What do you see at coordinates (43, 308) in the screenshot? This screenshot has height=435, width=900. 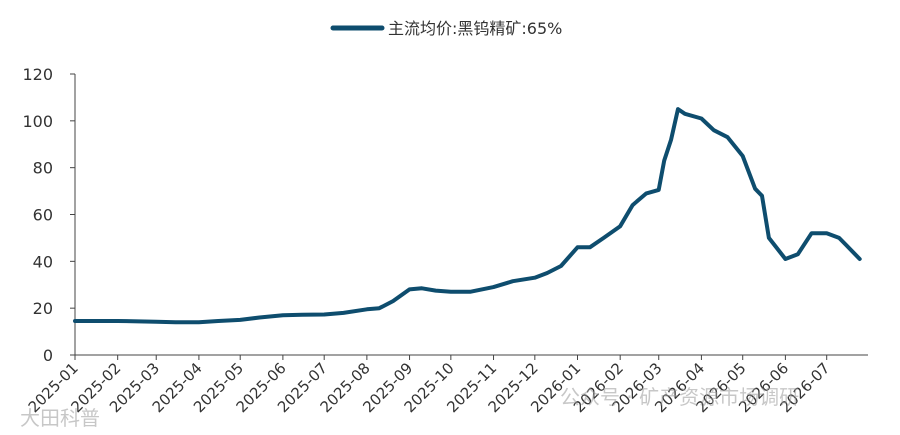 I see `y-tick-label: 20` at bounding box center [43, 308].